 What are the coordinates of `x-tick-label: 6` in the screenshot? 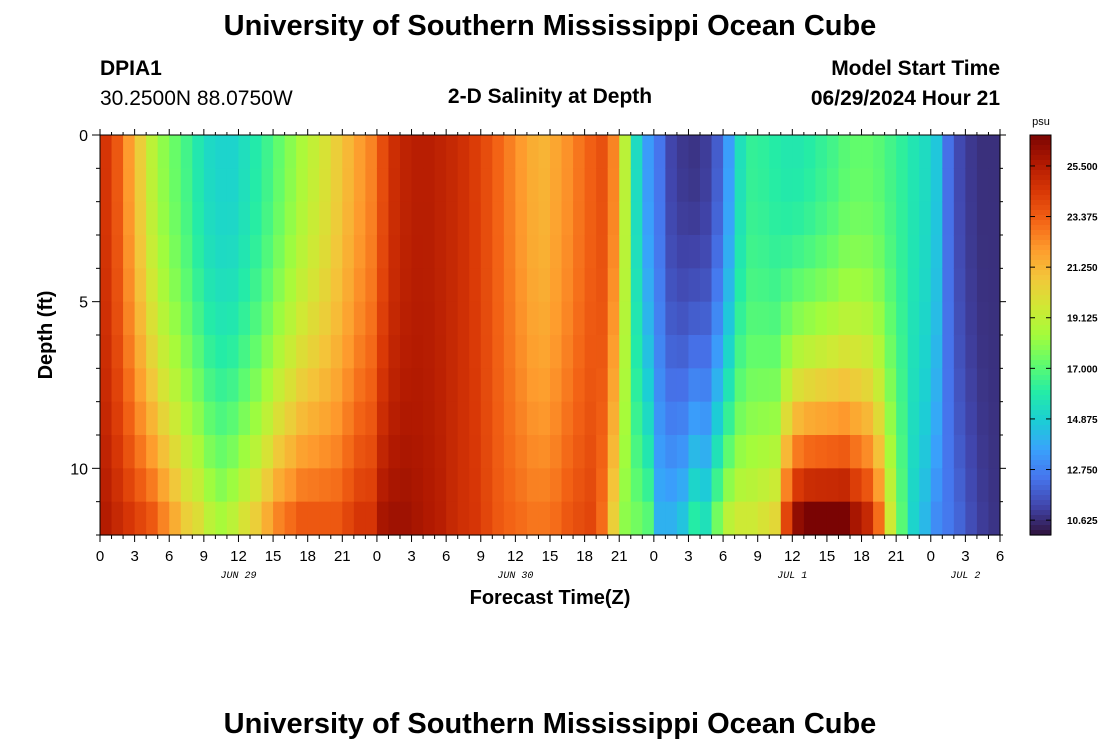 It's located at (446, 556).